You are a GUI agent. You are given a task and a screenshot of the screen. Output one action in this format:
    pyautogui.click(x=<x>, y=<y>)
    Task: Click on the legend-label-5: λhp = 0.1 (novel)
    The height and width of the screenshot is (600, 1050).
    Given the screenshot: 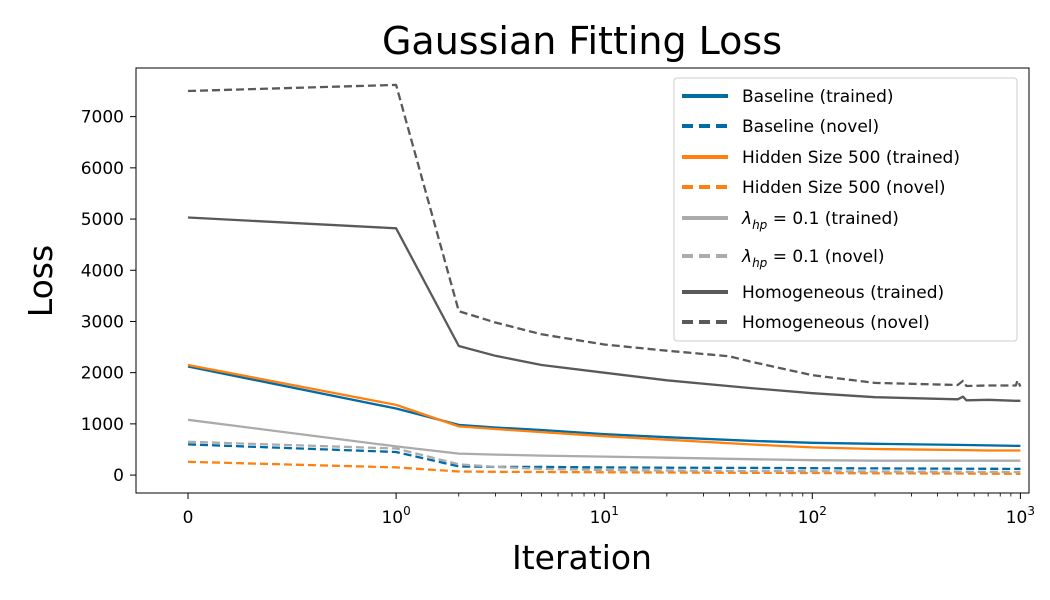 What is the action you would take?
    pyautogui.click(x=812, y=258)
    